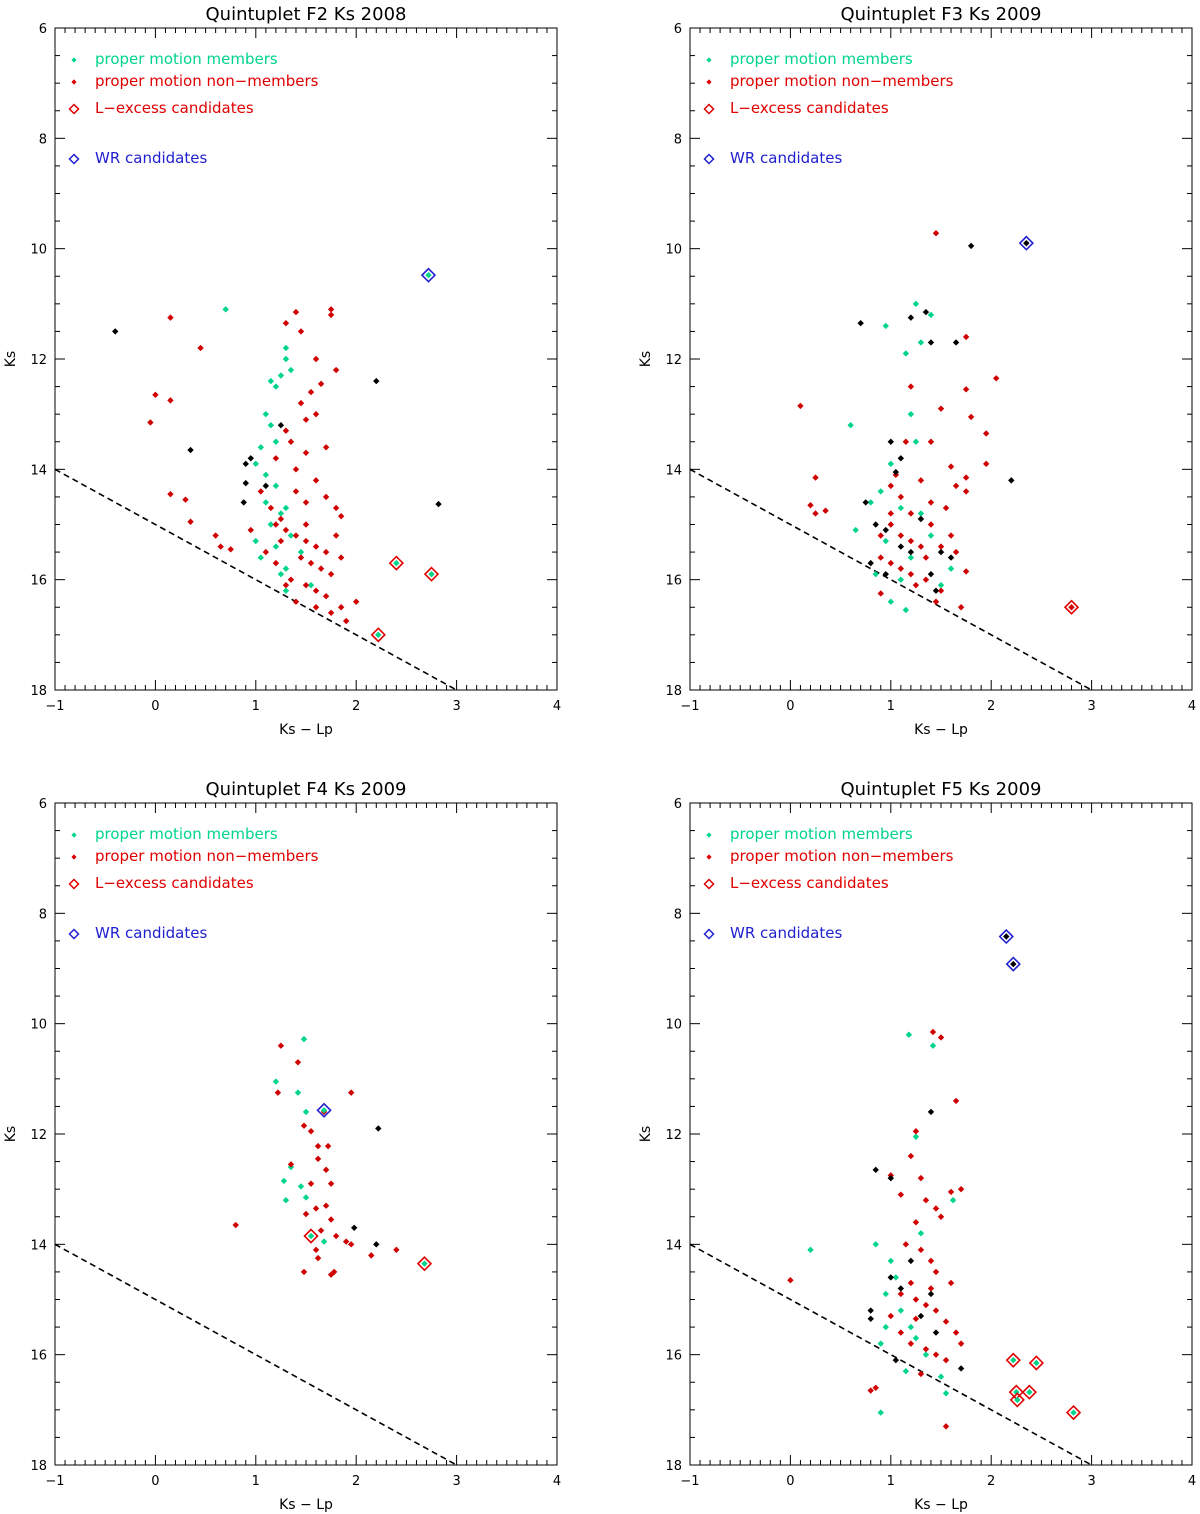  I want to click on legend-label: proper motion non−members, so click(842, 856).